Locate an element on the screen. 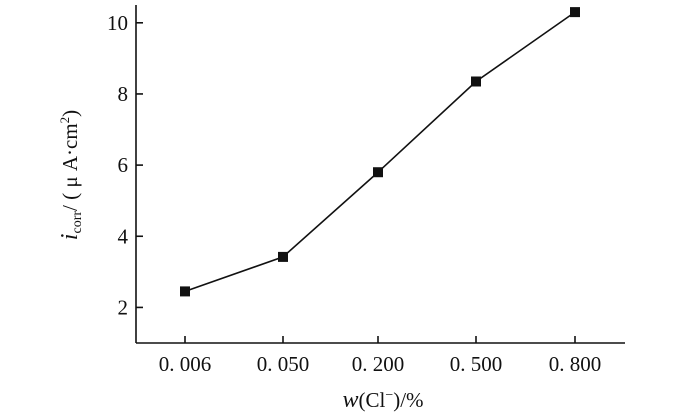  x-axis-label: w(Cl−)/% is located at coordinates (382, 400).